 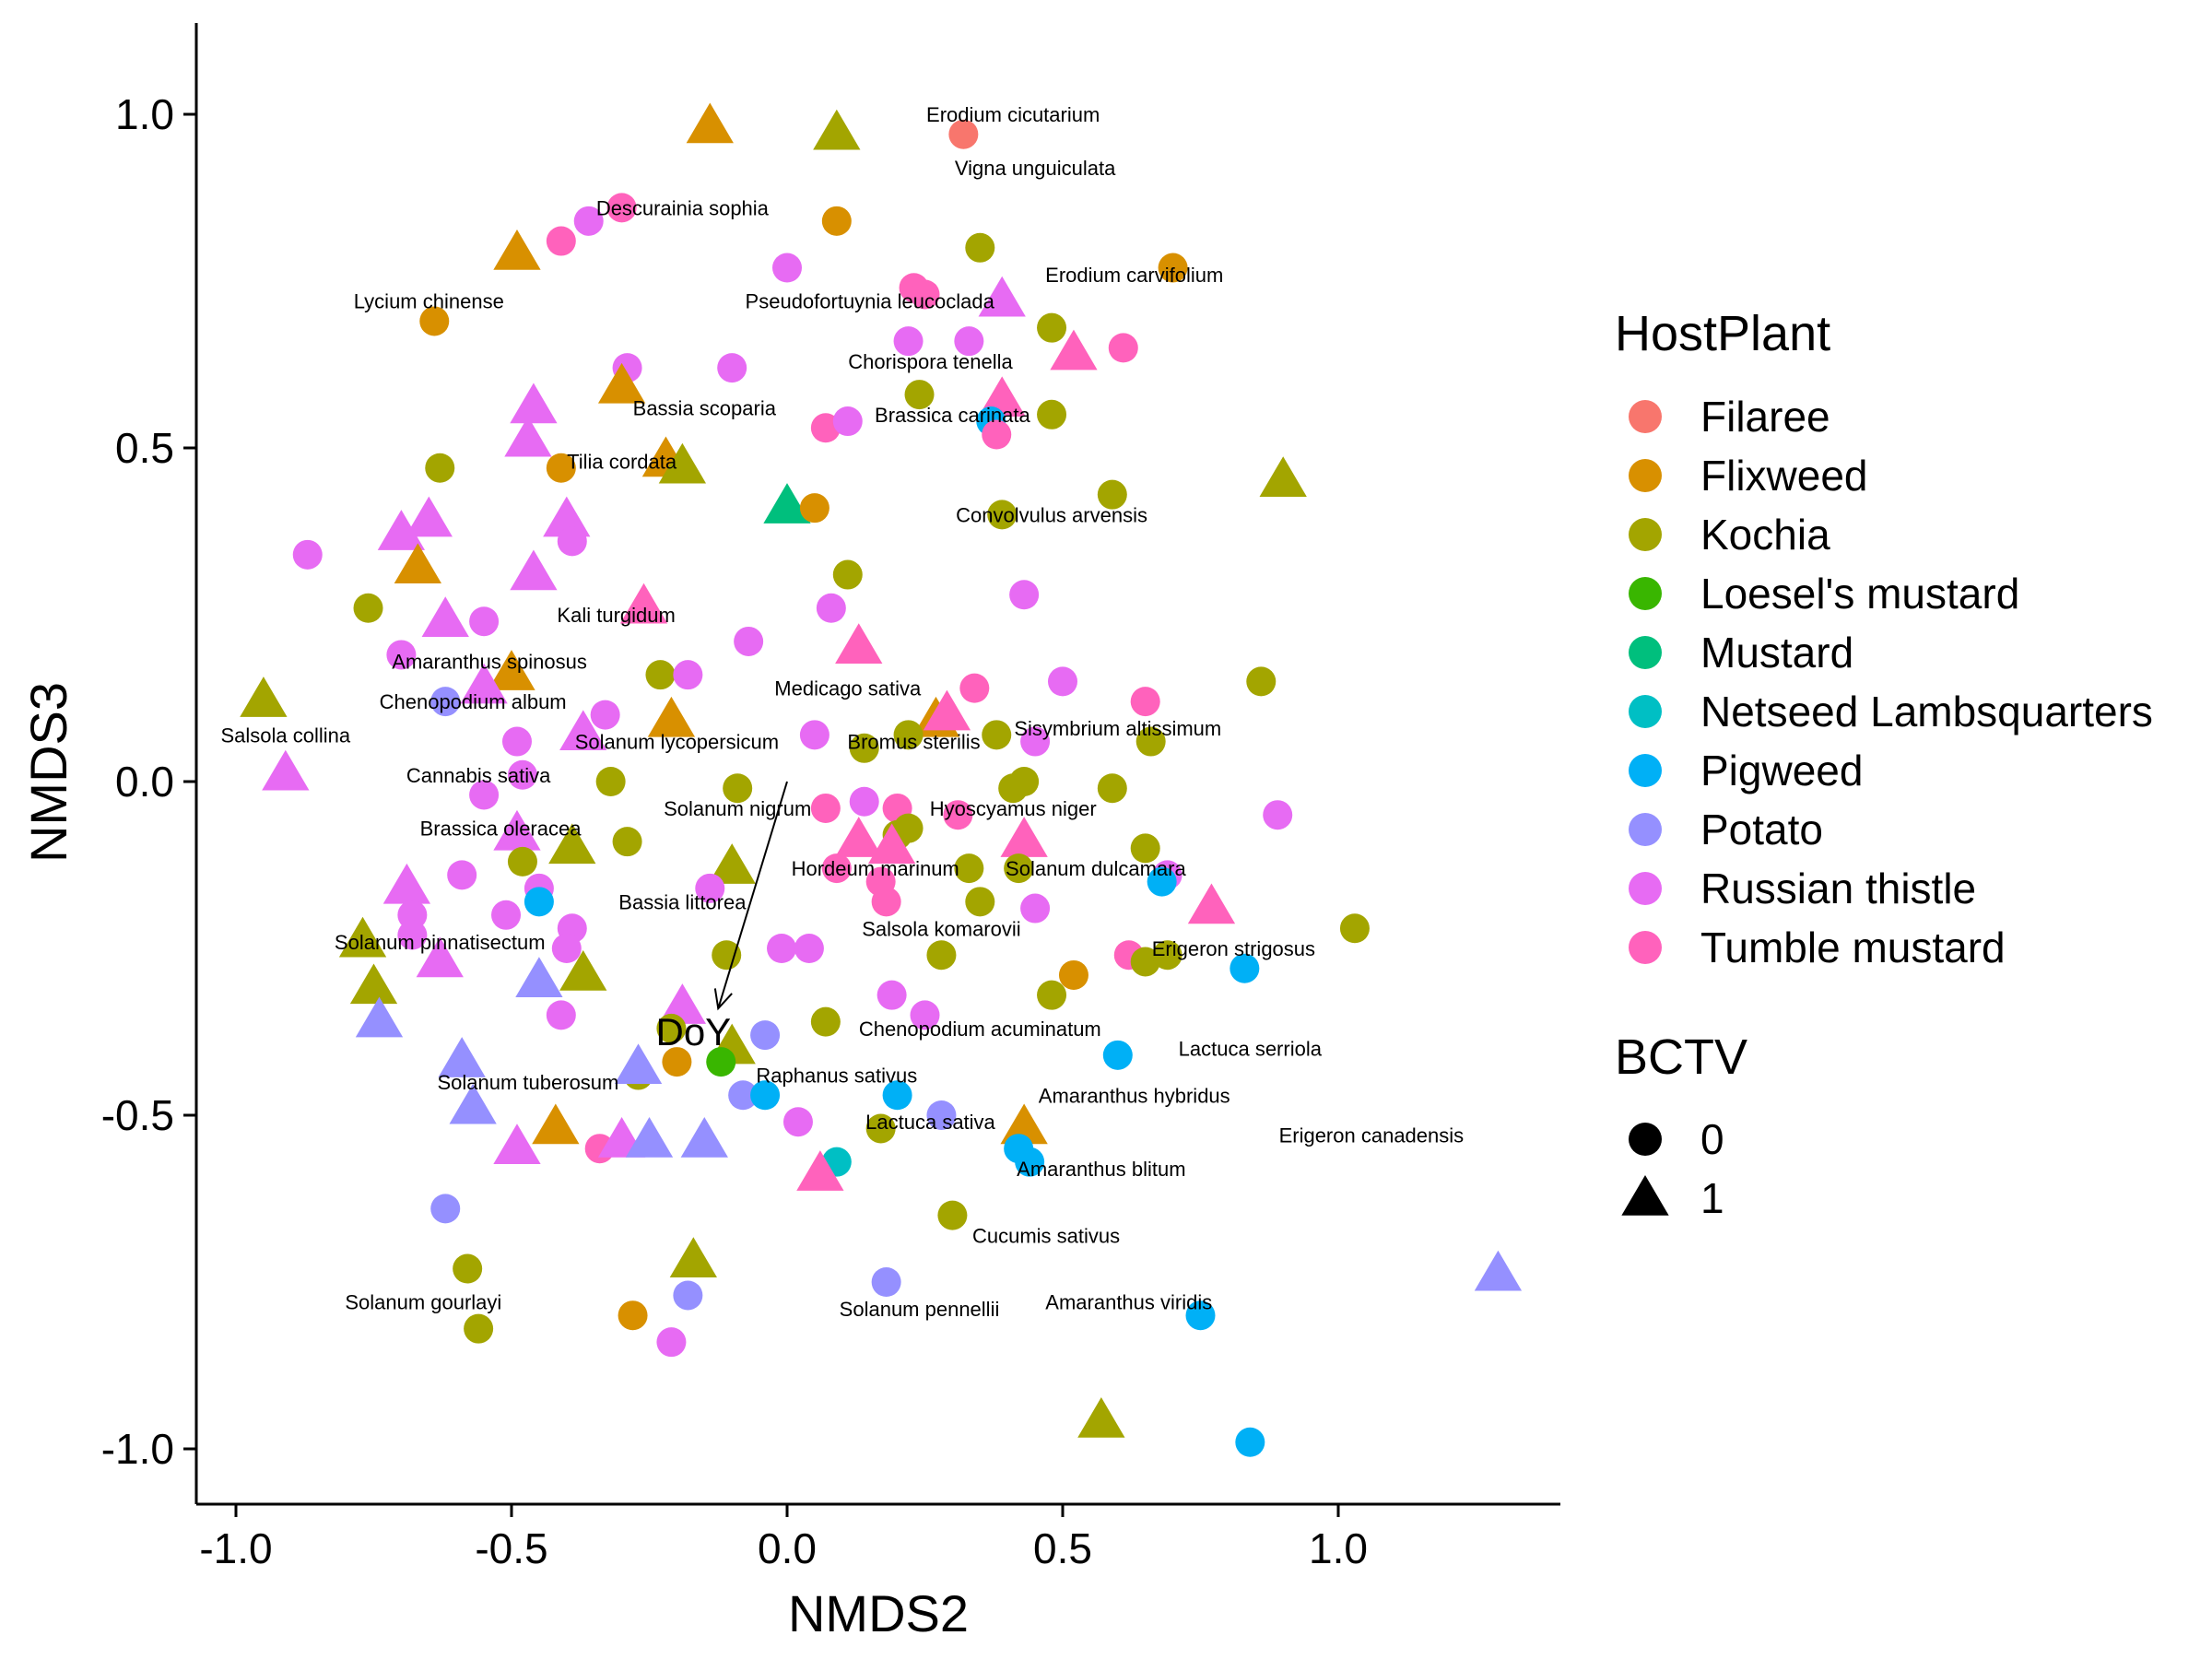 What do you see at coordinates (1781, 770) in the screenshot?
I see `legend-label-pigweed: Pigweed` at bounding box center [1781, 770].